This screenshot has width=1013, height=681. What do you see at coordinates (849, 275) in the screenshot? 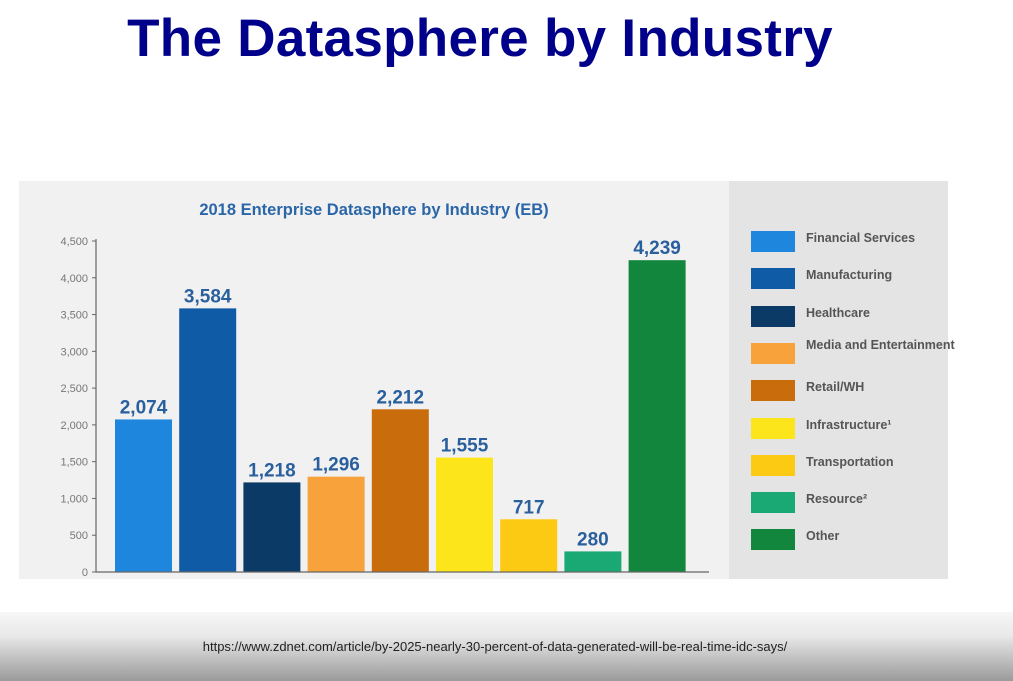
I see `legend-label: Manufacturing` at bounding box center [849, 275].